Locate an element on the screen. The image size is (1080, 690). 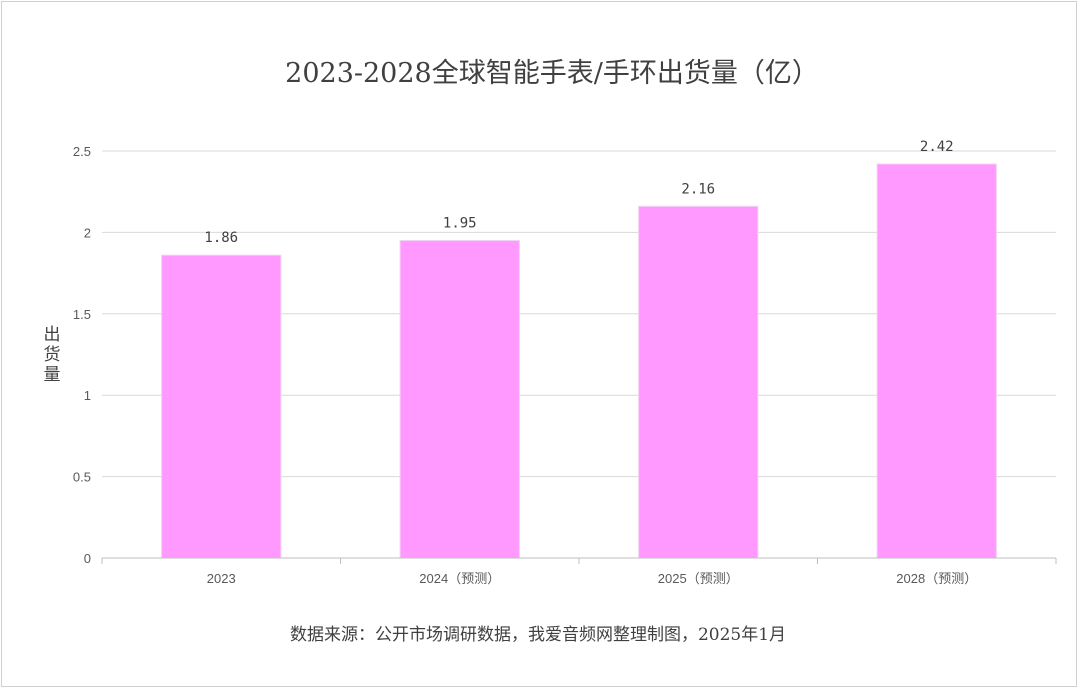
y-tick-label: 1.5 is located at coordinates (82, 314).